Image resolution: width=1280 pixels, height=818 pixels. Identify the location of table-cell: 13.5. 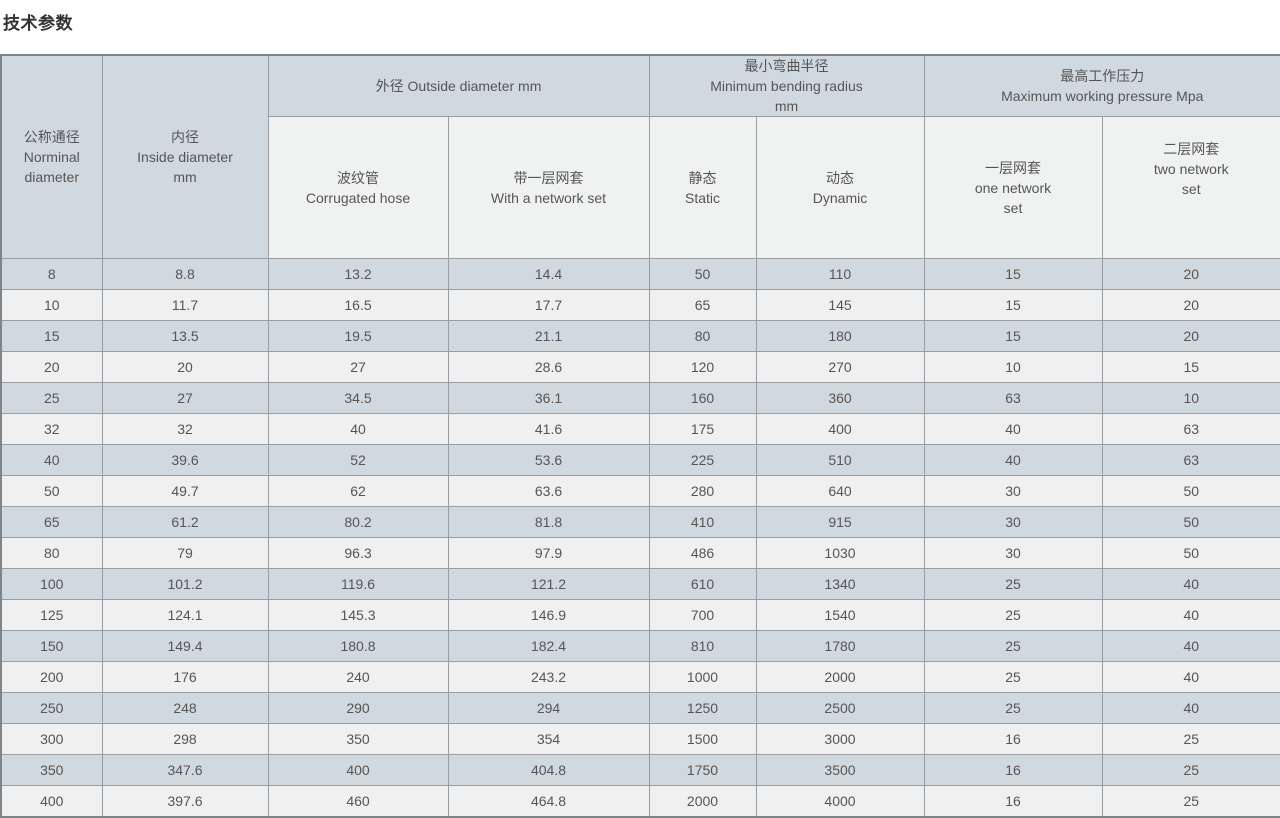
(185, 336).